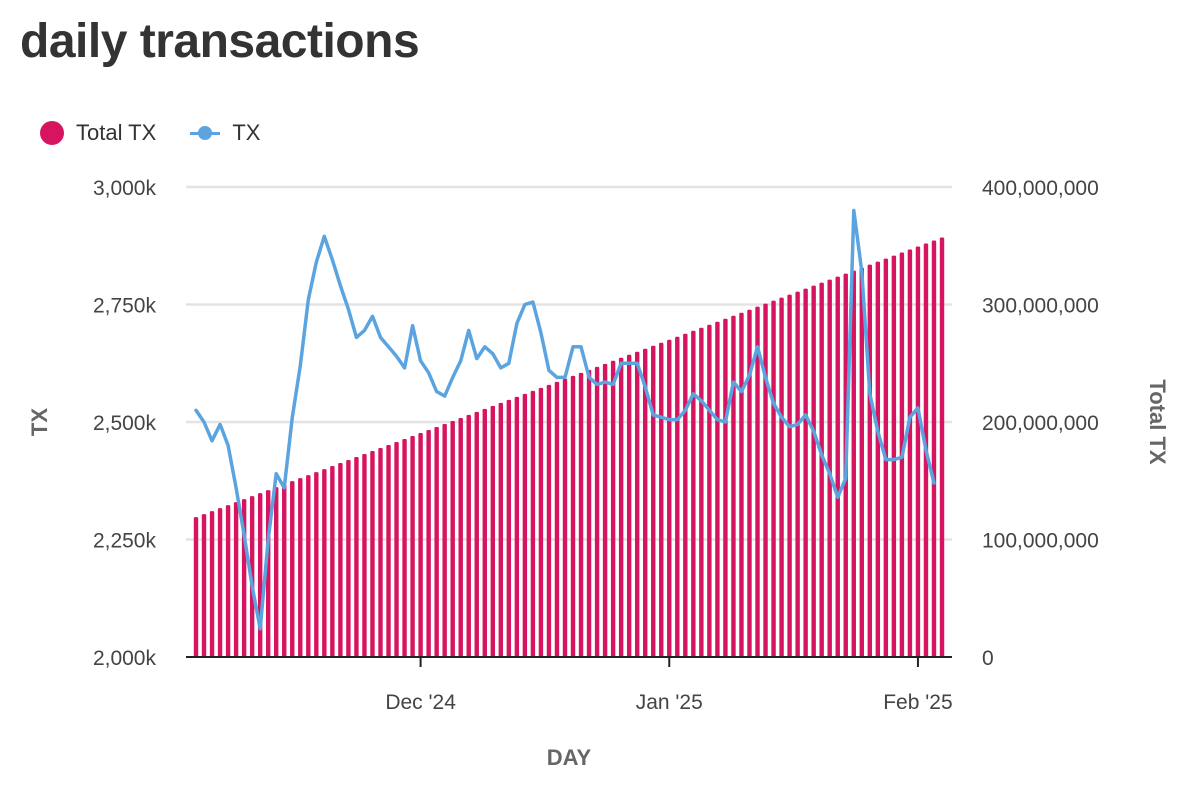 The height and width of the screenshot is (800, 1200). What do you see at coordinates (225, 133) in the screenshot?
I see `legend-item-tx: TX` at bounding box center [225, 133].